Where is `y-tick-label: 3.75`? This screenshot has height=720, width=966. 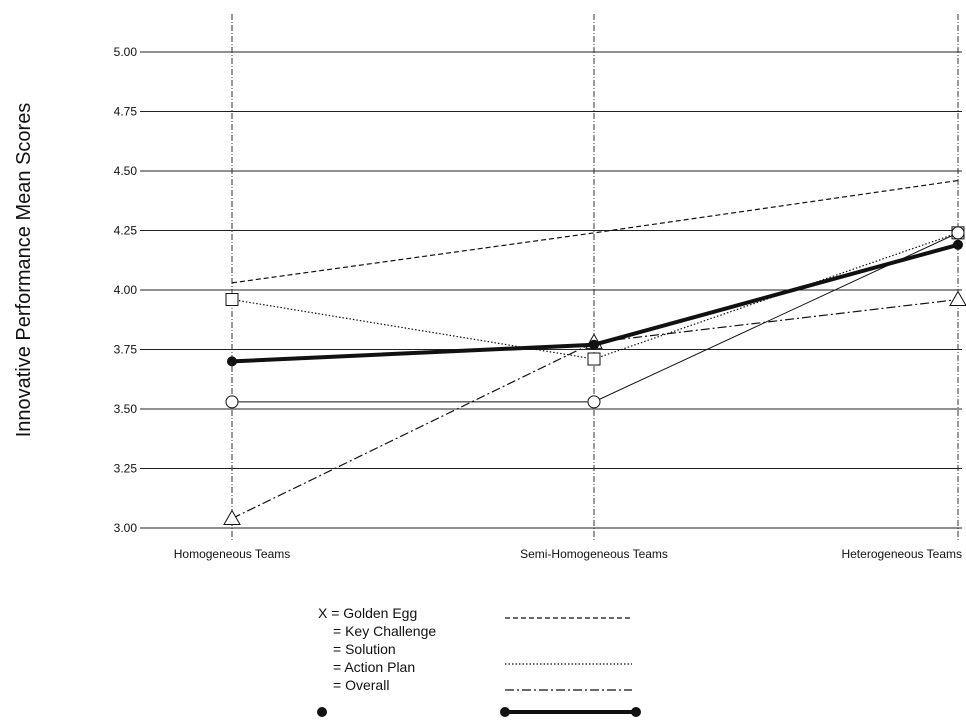
y-tick-label: 3.75 is located at coordinates (126, 350).